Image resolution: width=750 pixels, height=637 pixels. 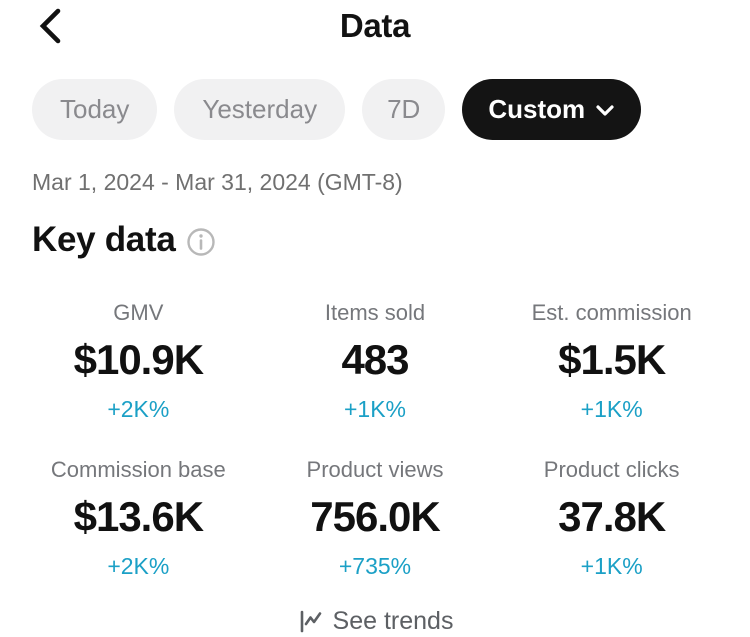 I want to click on filter-today: Today, so click(x=95, y=109).